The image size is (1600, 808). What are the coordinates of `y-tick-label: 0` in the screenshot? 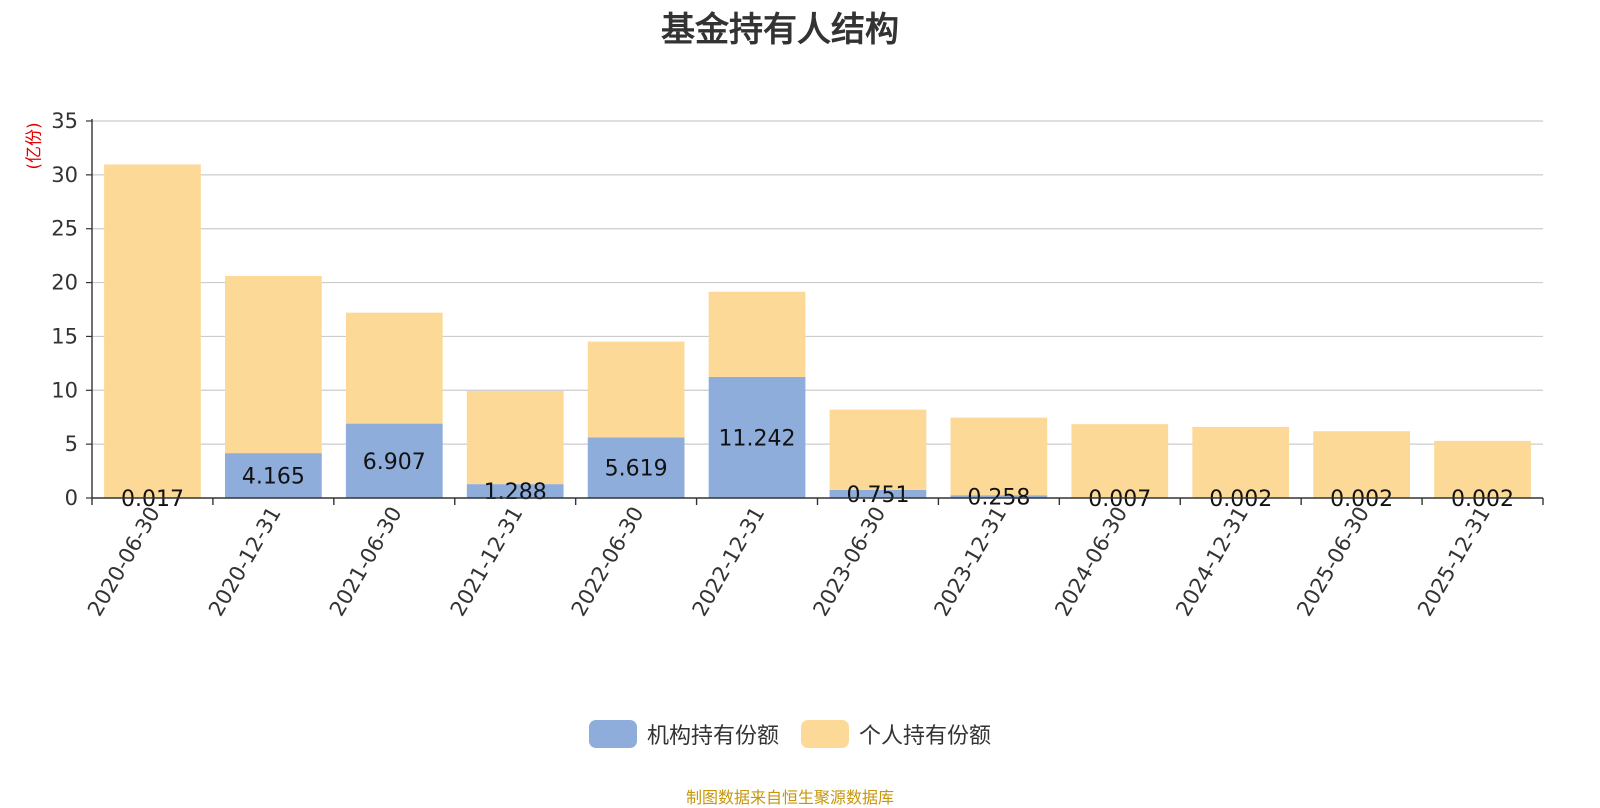 It's located at (71, 498).